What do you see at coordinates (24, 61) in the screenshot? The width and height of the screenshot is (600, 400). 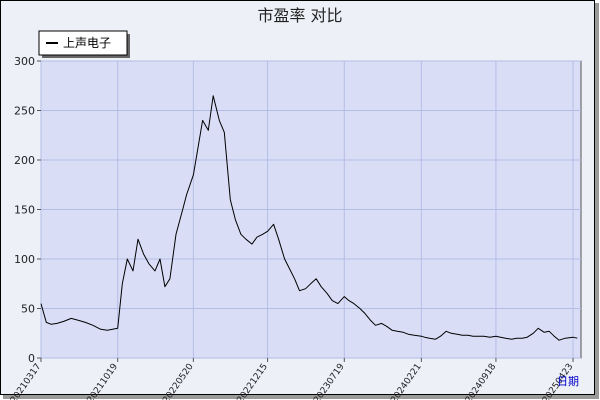 I see `y-tick-label: 300` at bounding box center [24, 61].